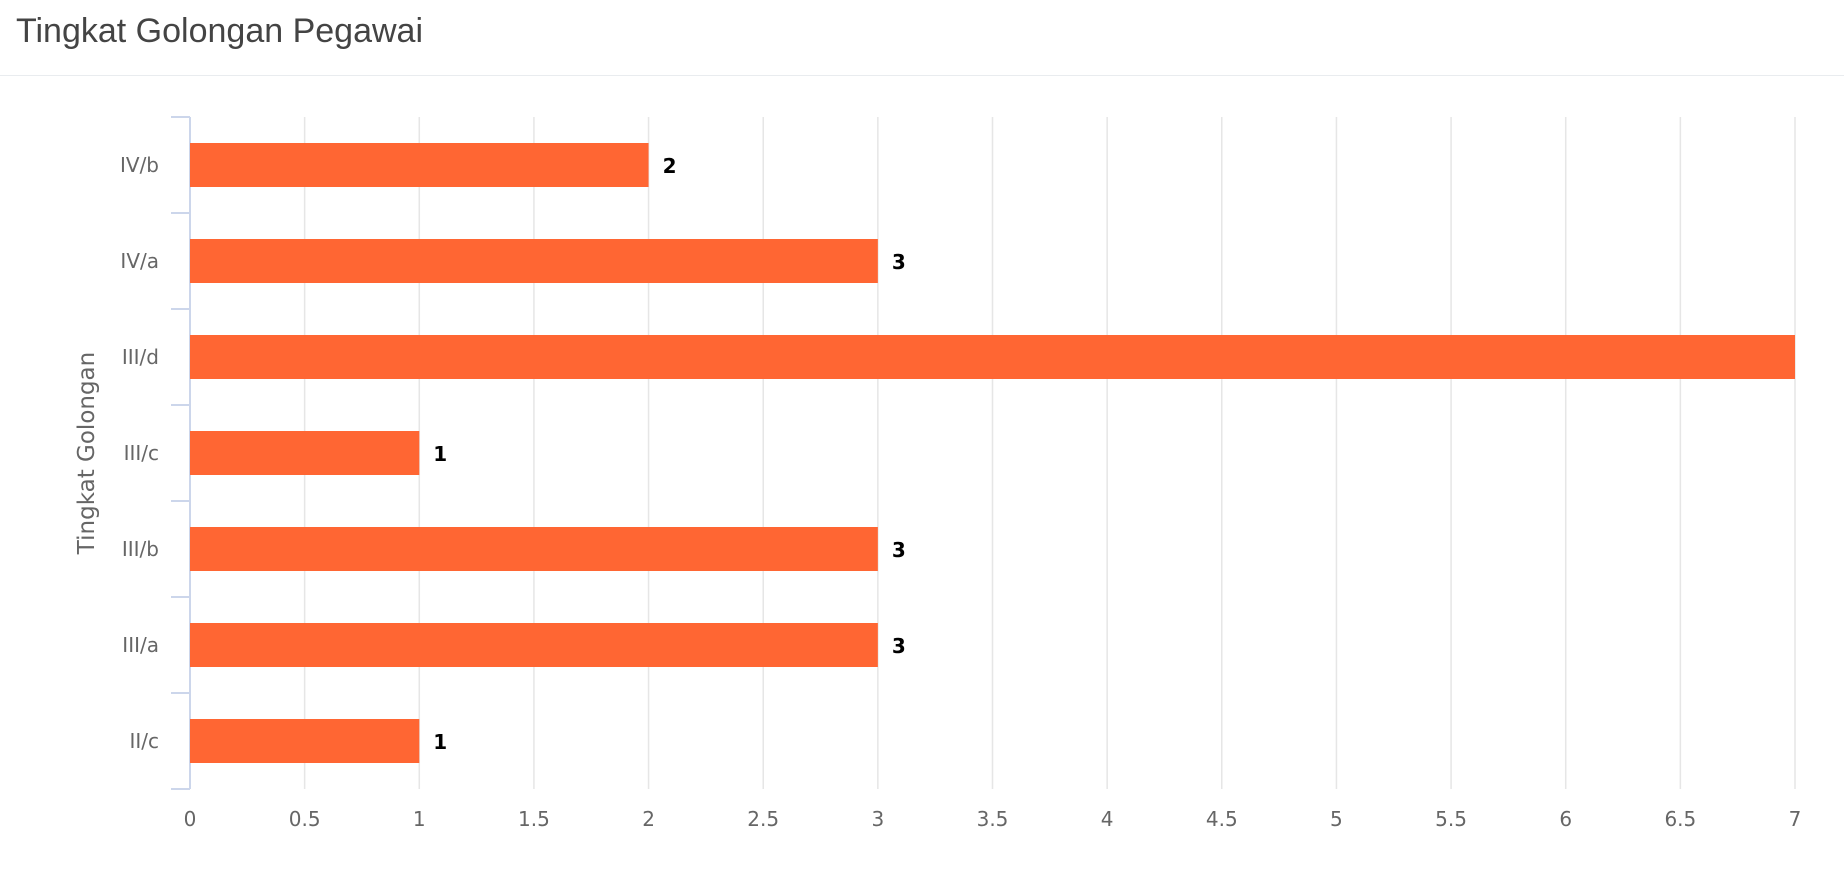  What do you see at coordinates (181, 453) in the screenshot?
I see `axes` at bounding box center [181, 453].